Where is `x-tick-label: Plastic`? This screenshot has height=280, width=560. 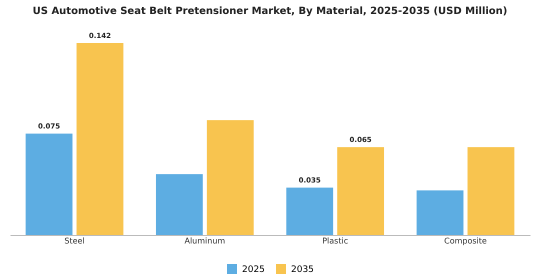 x-tick-label: Plastic is located at coordinates (335, 241).